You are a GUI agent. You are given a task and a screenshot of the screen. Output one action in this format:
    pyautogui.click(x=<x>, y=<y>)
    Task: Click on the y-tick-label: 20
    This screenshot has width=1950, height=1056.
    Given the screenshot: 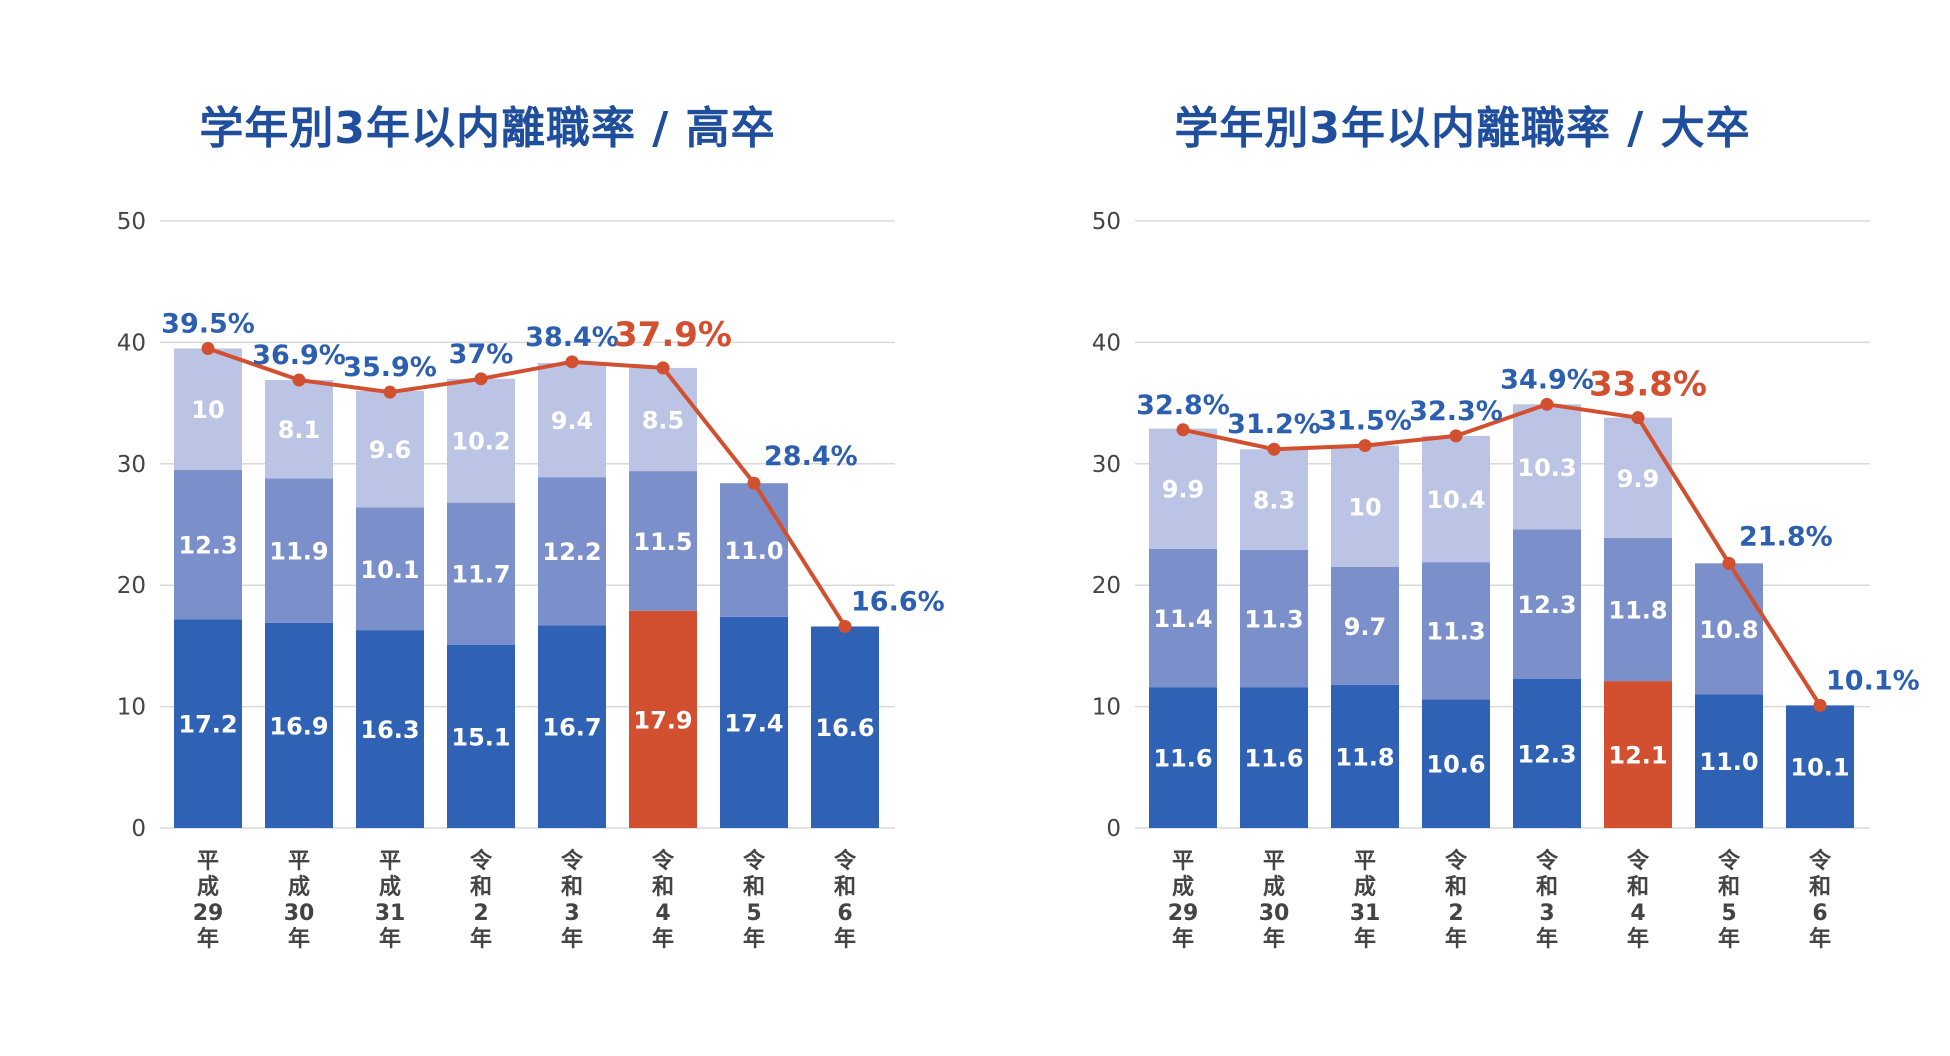 What is the action you would take?
    pyautogui.click(x=1106, y=586)
    